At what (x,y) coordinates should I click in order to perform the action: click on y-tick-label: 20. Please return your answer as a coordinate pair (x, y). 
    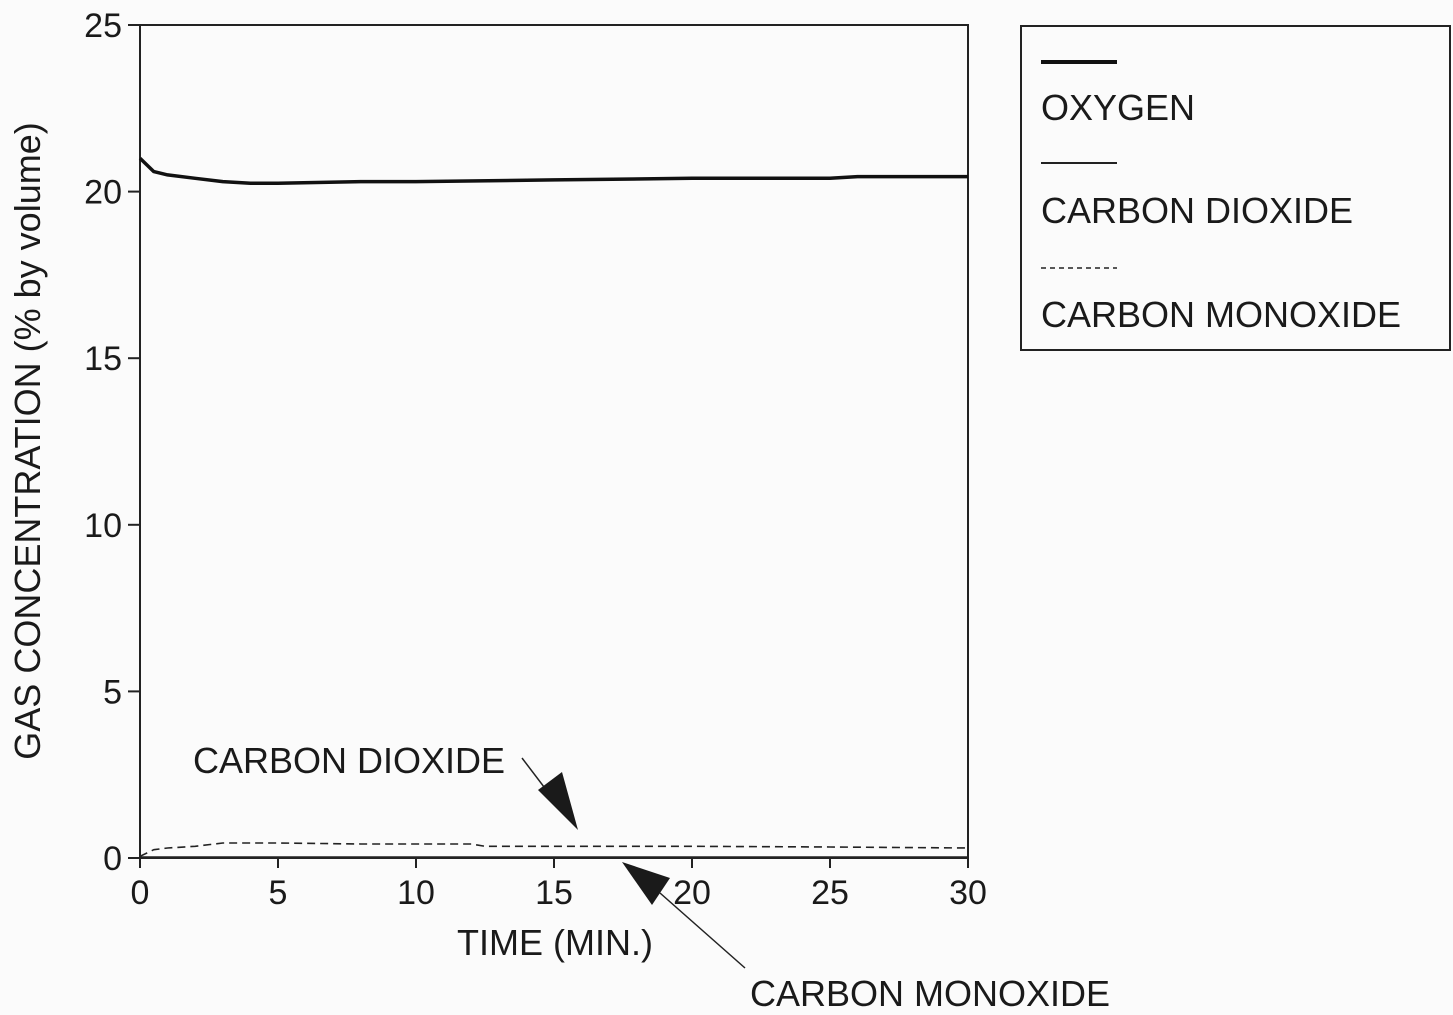
    Looking at the image, I should click on (103, 193).